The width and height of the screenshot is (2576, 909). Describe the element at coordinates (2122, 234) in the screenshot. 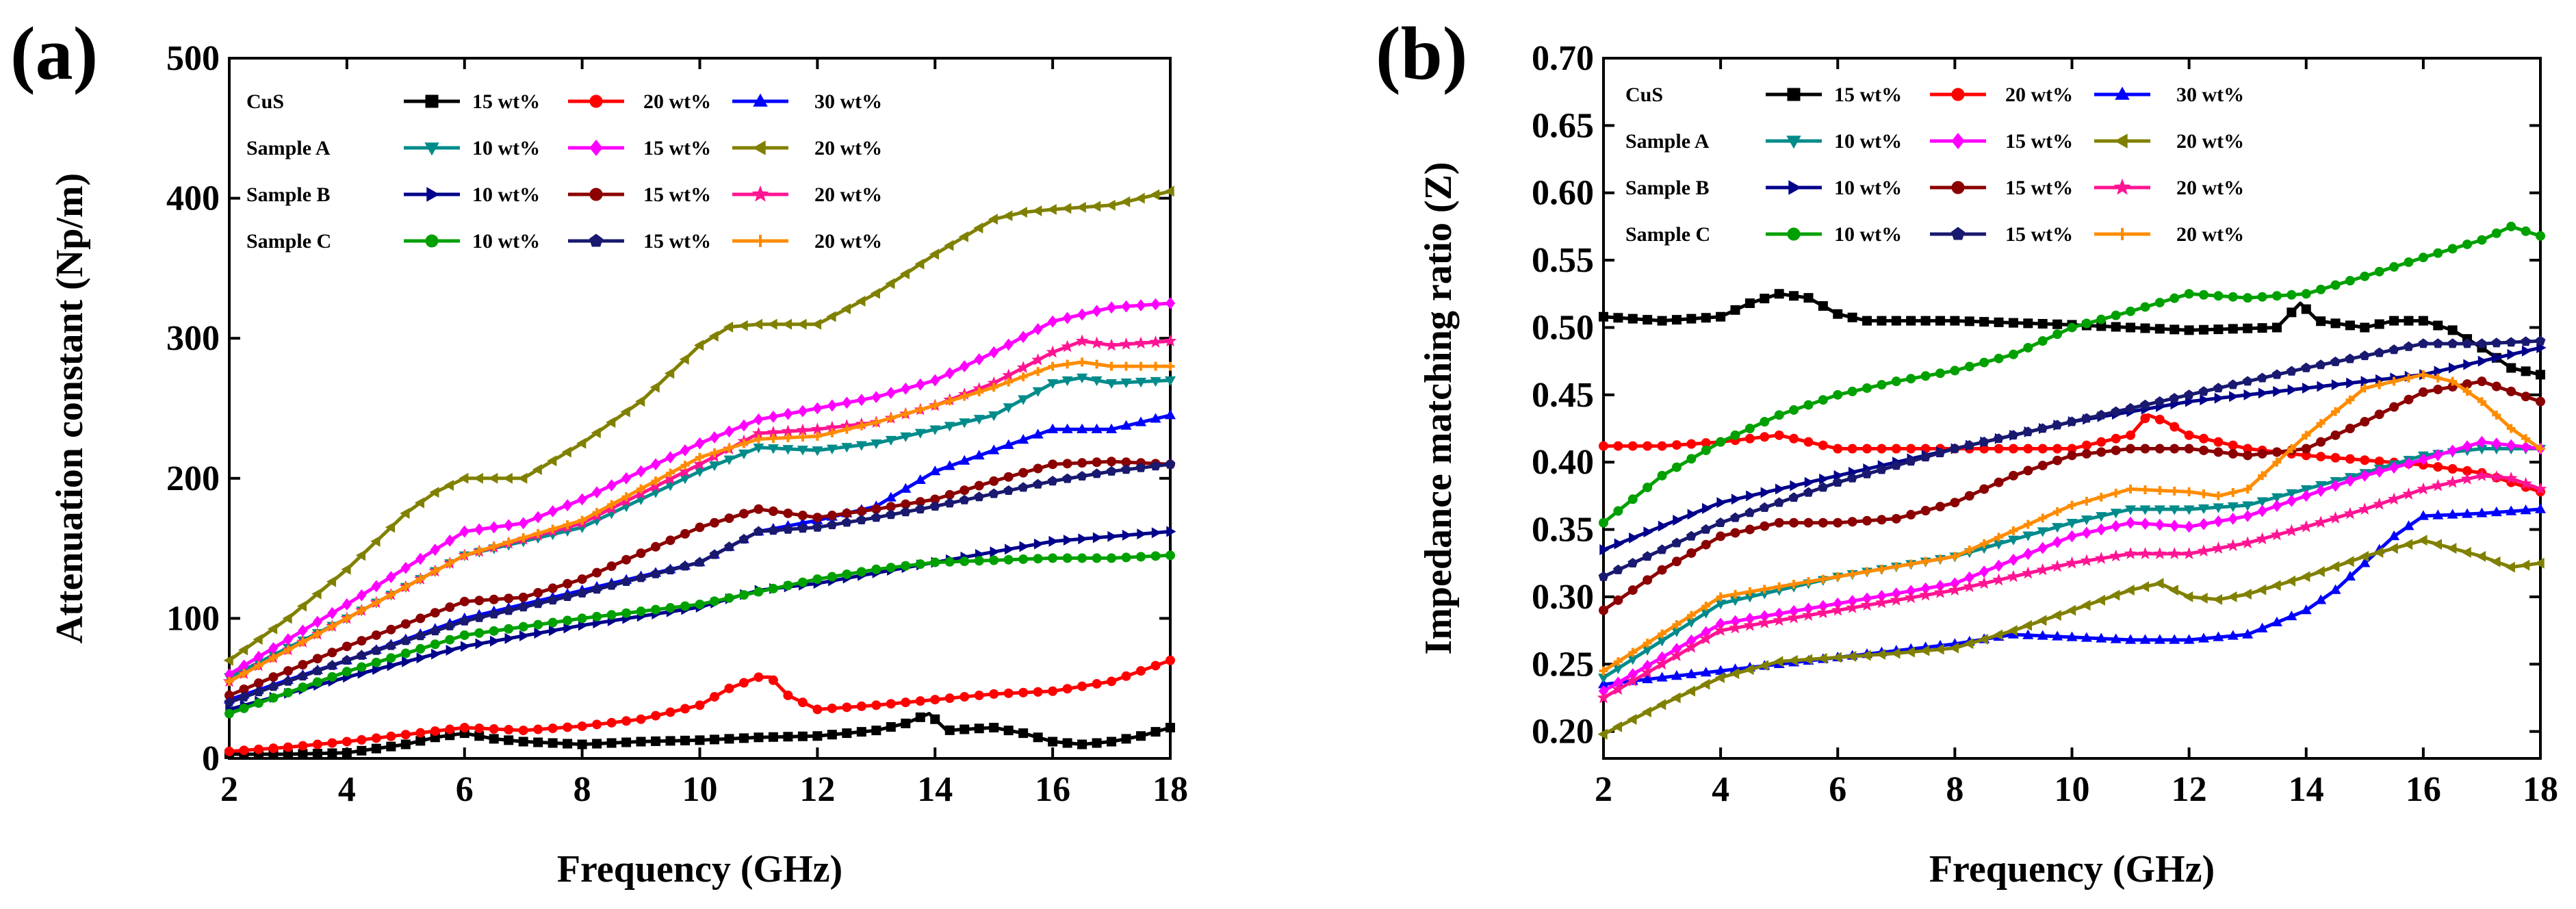

I see `legend-swatch-marker` at that location.